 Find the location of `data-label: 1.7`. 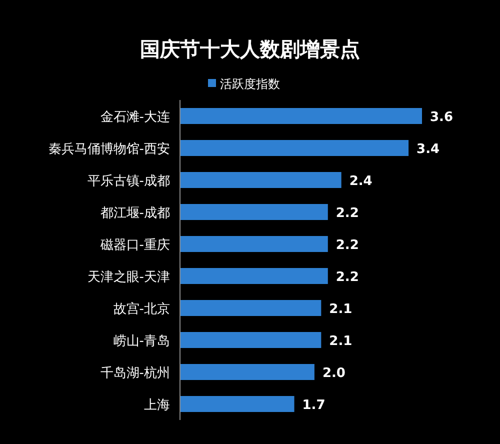

data-label: 1.7 is located at coordinates (314, 405).